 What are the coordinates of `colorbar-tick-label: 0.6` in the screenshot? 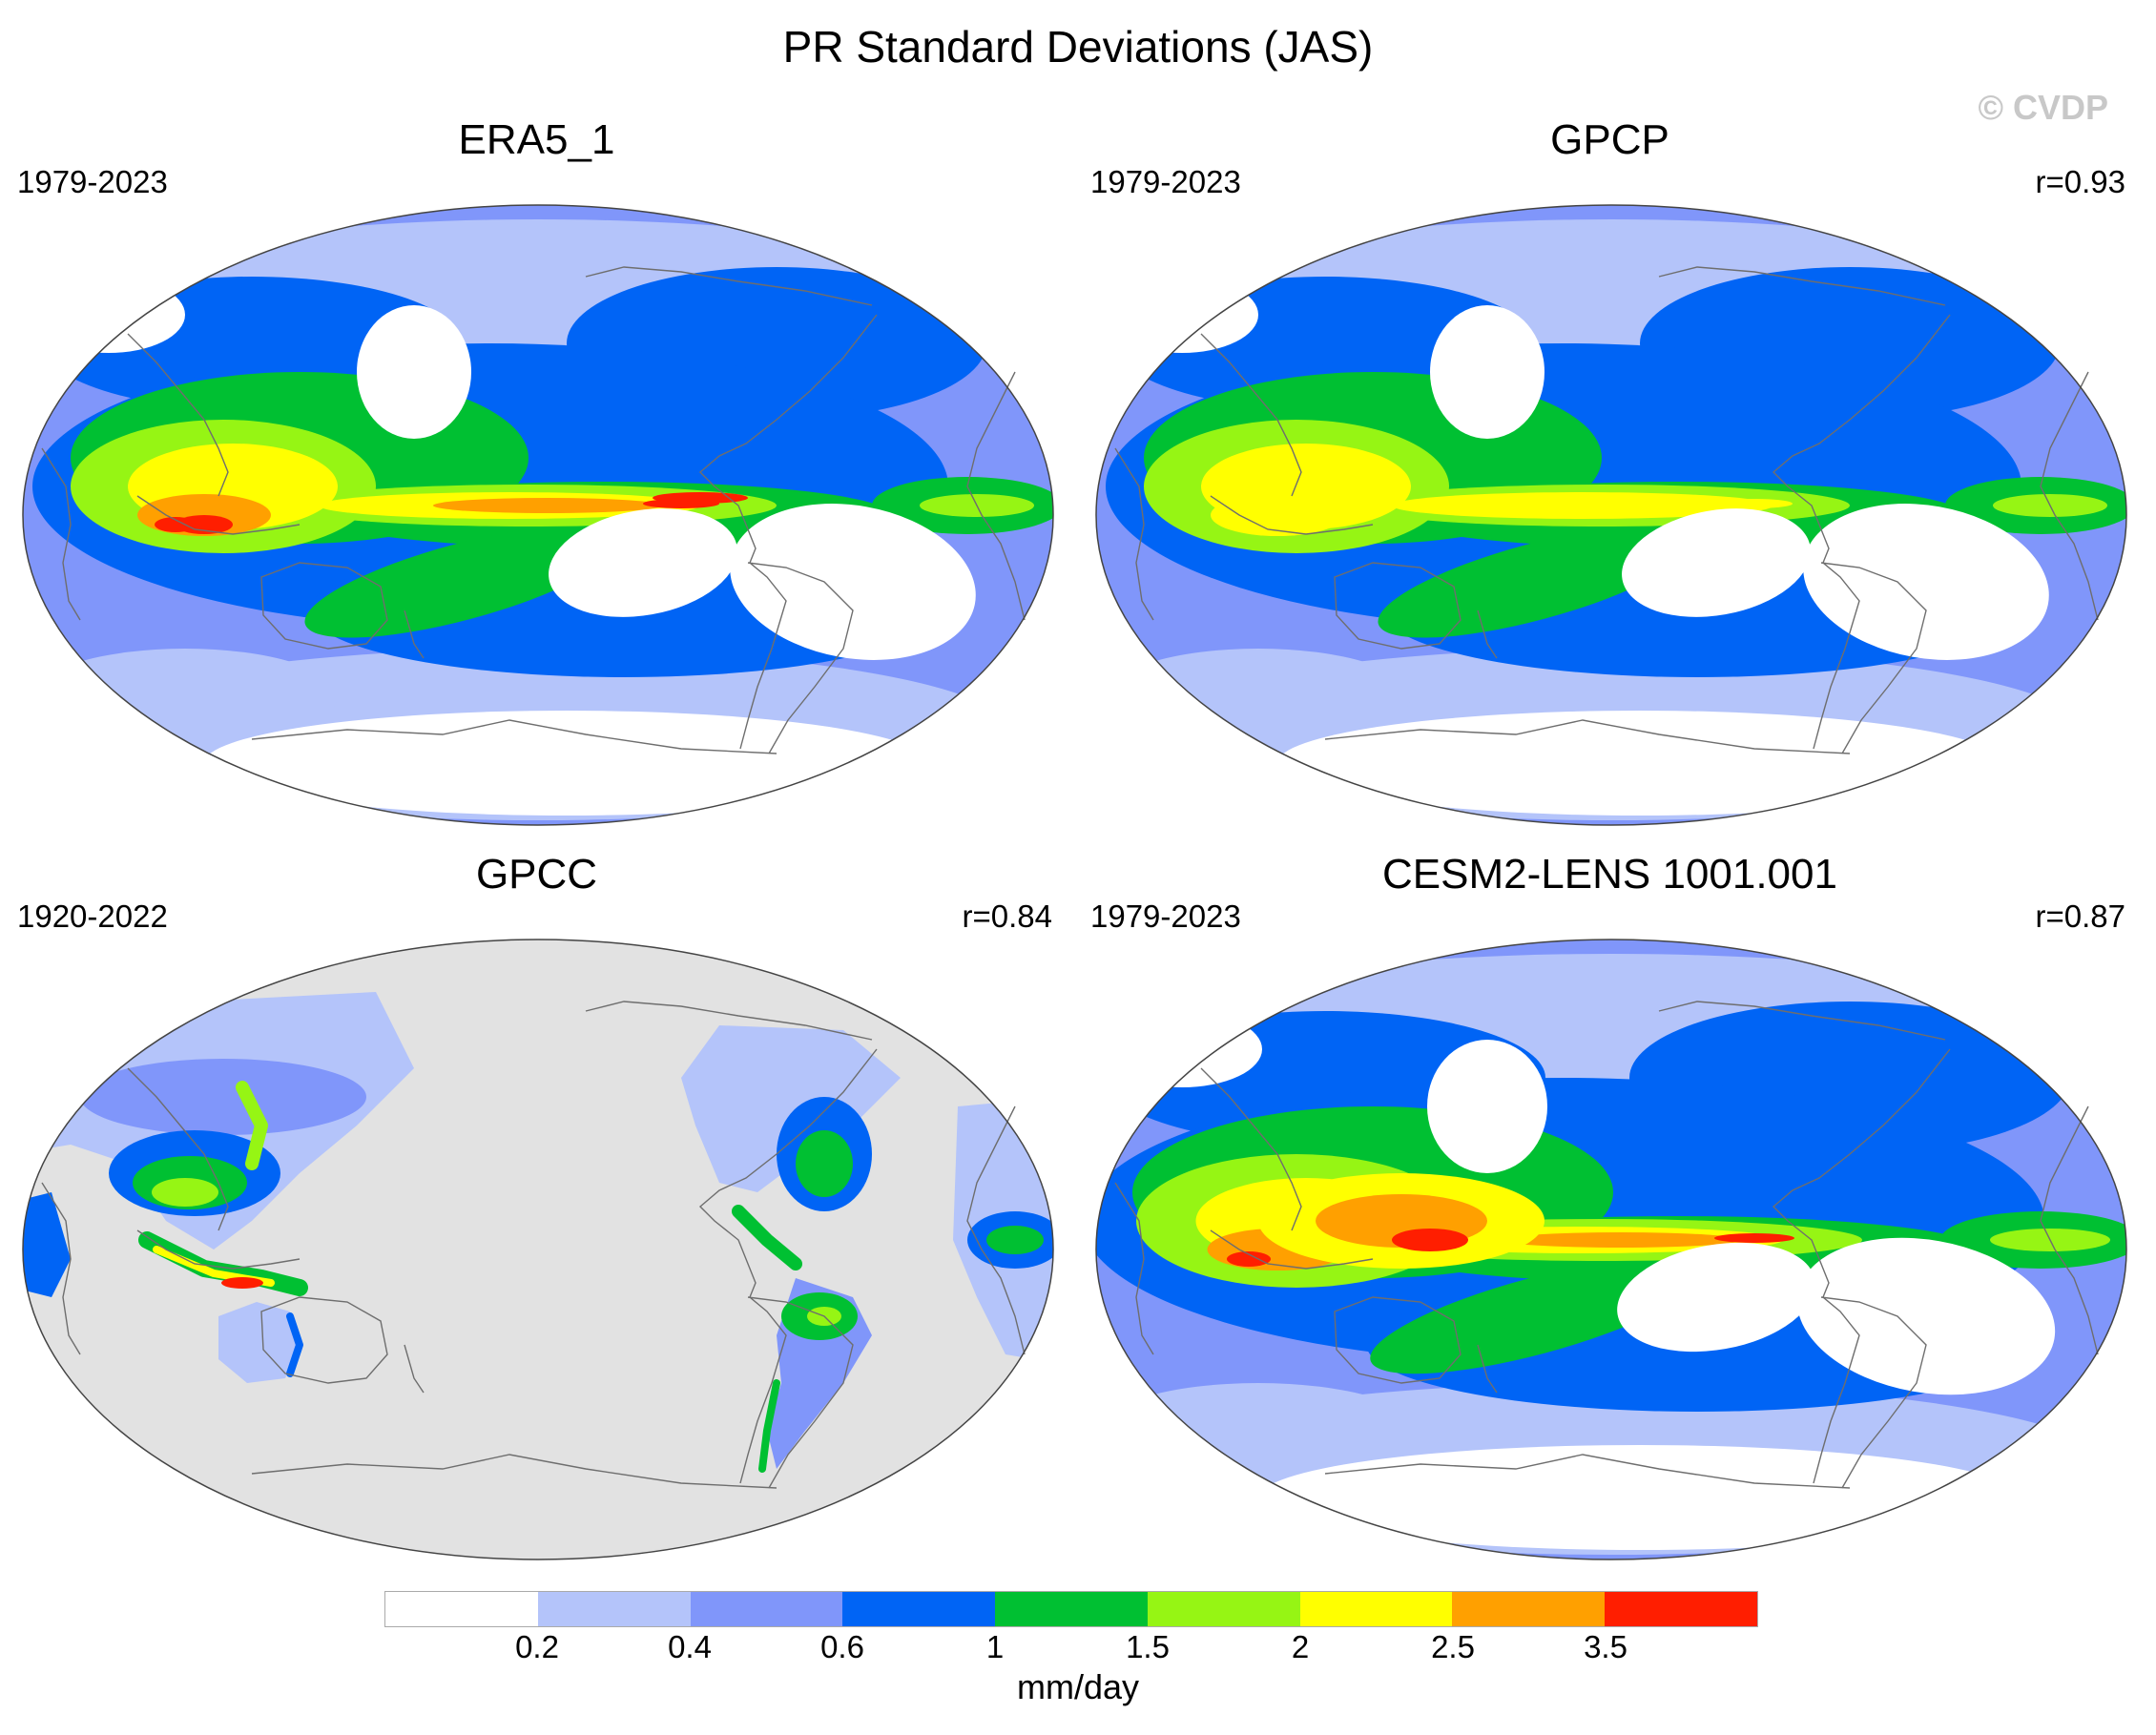 It's located at (842, 1646).